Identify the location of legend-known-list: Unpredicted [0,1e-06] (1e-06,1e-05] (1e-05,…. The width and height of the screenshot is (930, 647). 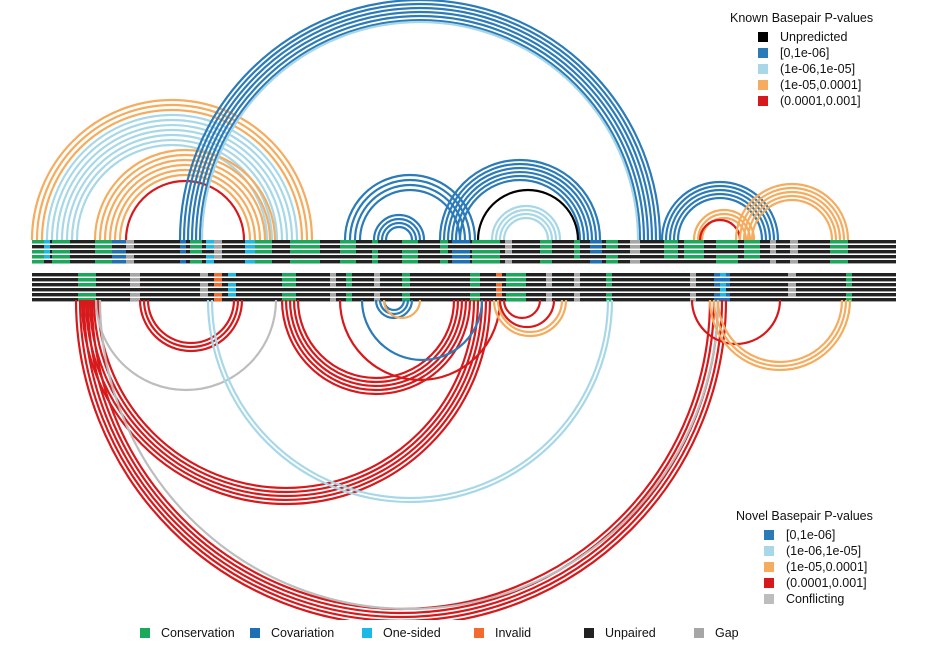
(801, 69).